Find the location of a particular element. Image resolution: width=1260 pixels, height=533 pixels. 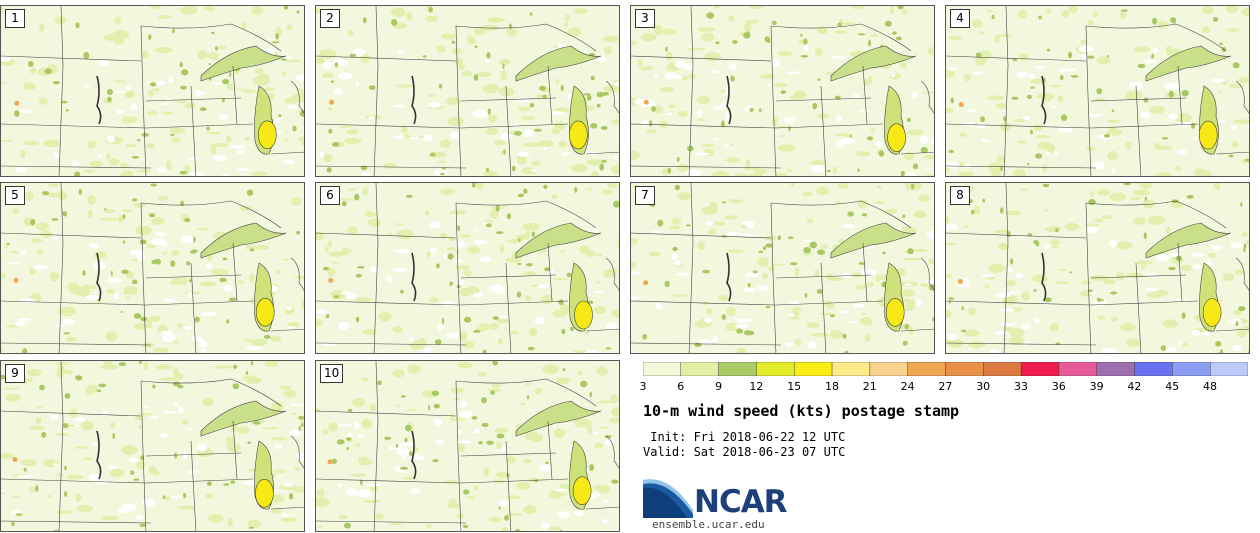

colorbar-tick-label: 18 is located at coordinates (832, 386).